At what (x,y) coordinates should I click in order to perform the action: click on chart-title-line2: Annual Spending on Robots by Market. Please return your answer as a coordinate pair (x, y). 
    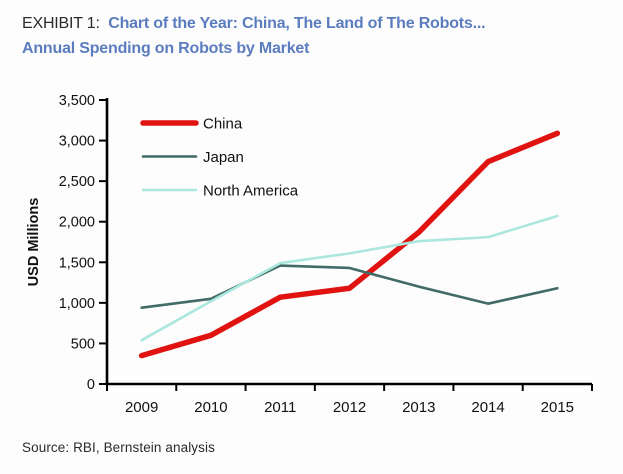
    Looking at the image, I should click on (166, 48).